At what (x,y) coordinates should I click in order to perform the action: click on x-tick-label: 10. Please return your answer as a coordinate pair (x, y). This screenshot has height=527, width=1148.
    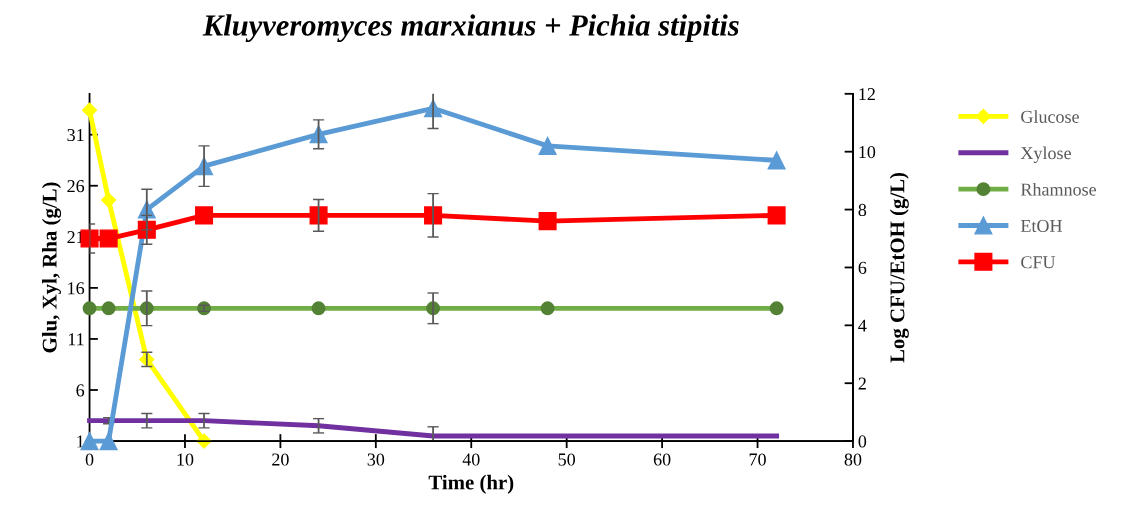
    Looking at the image, I should click on (185, 459).